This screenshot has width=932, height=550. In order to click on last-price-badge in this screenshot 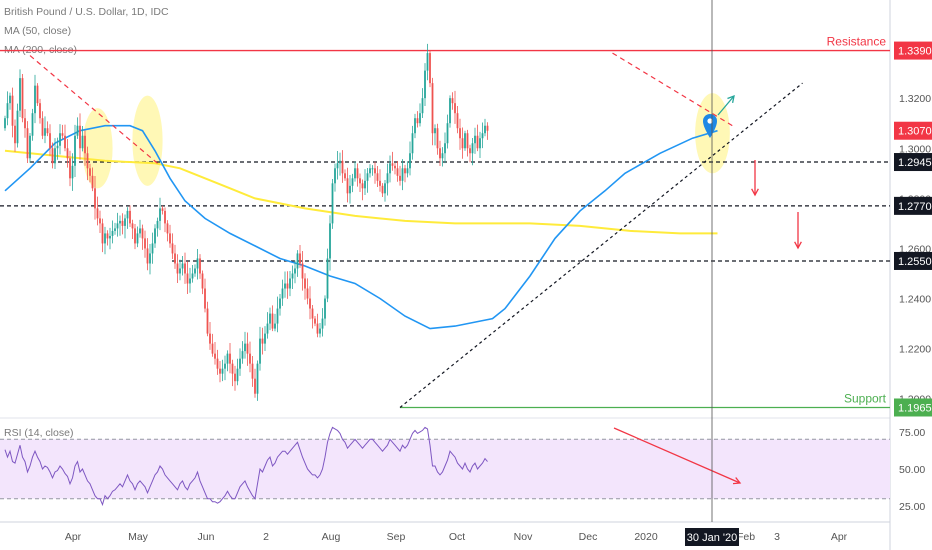, I will do `click(913, 130)`.